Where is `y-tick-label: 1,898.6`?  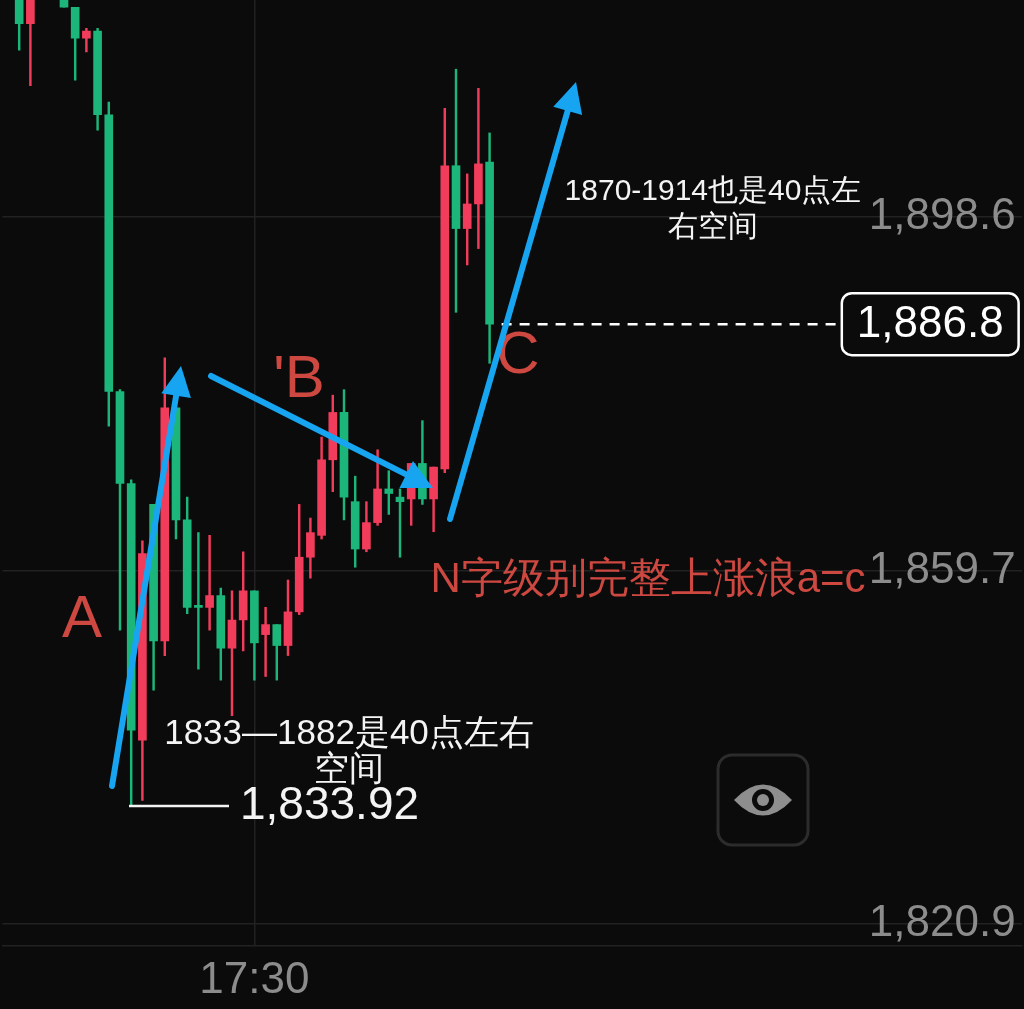 y-tick-label: 1,898.6 is located at coordinates (942, 213).